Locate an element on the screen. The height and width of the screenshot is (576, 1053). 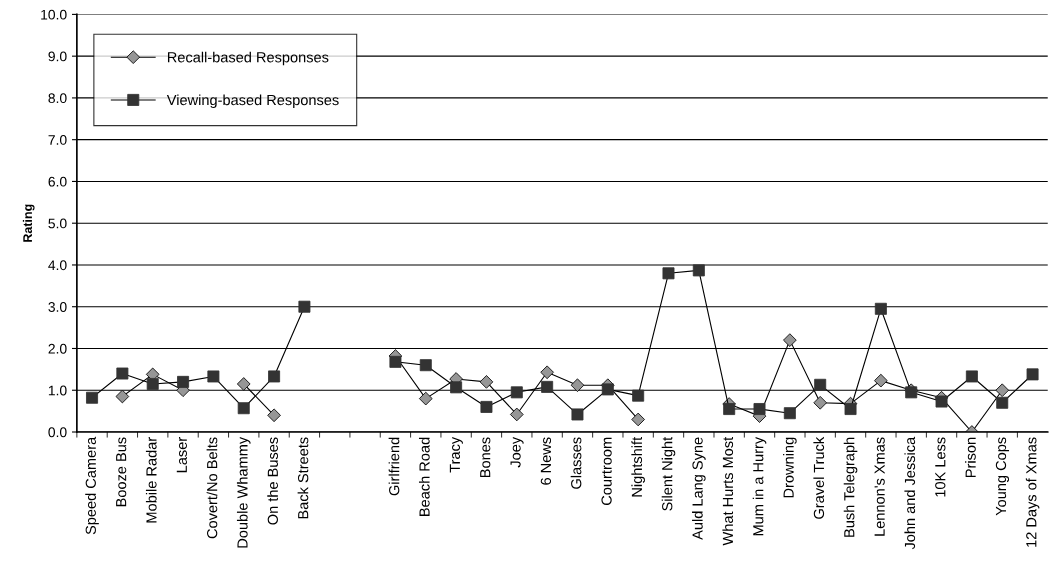
y-tick-label: 8.0 is located at coordinates (57, 98).